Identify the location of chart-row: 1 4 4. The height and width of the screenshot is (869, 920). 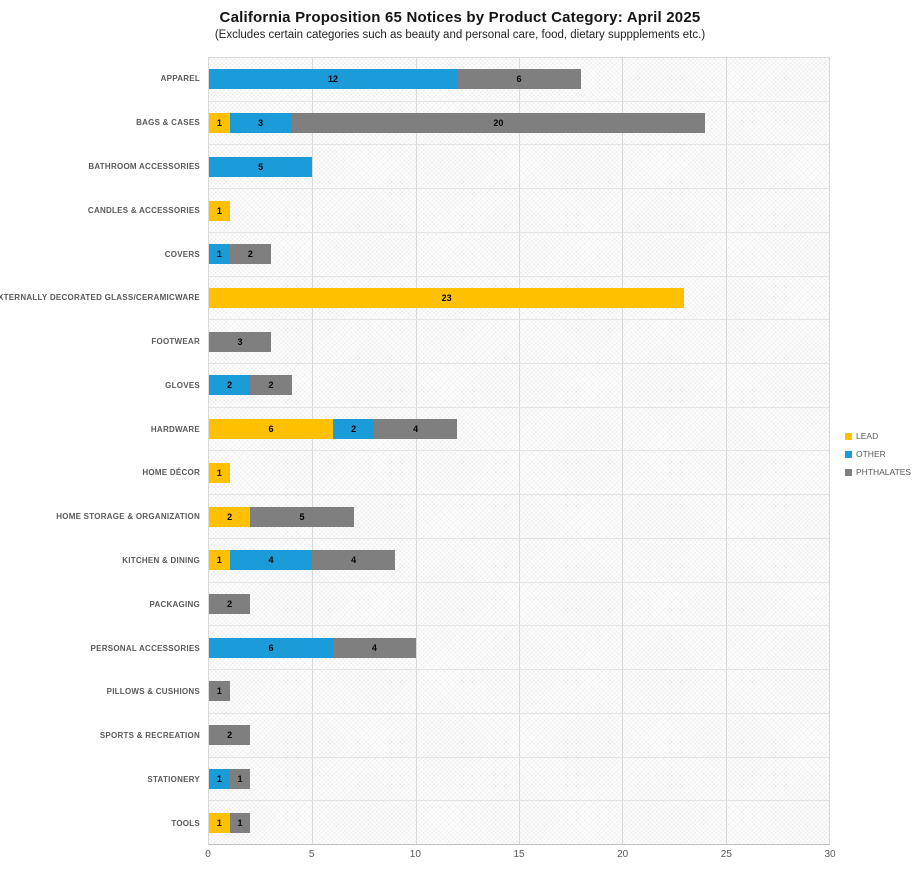
(519, 559).